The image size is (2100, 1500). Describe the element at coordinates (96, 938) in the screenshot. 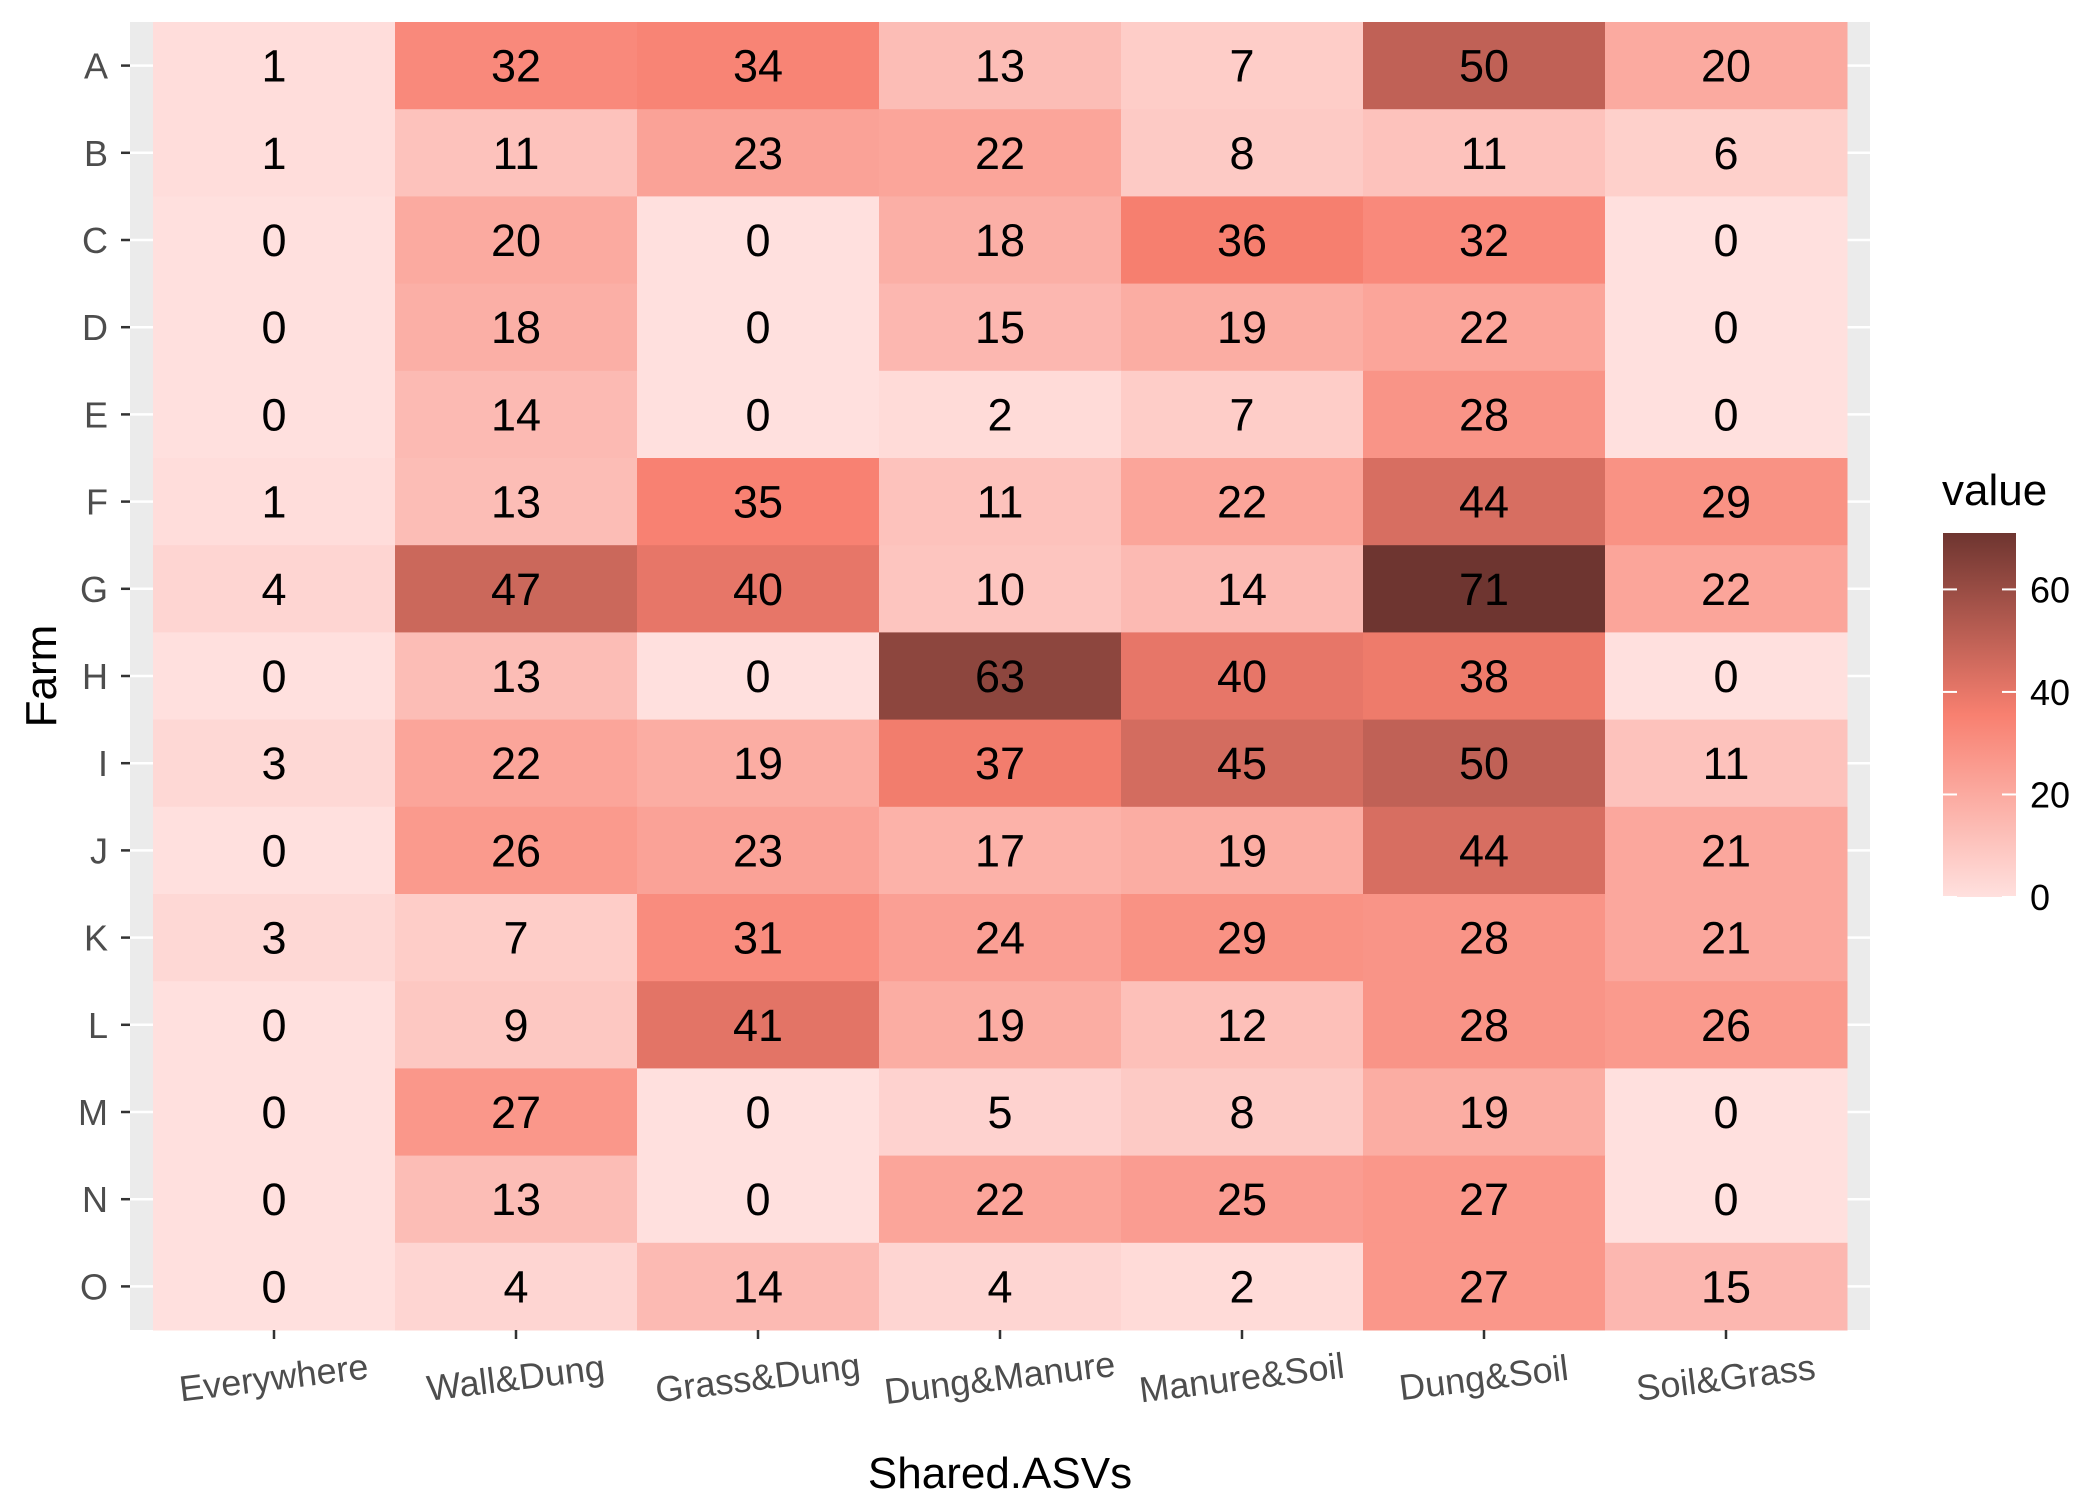

I see `y-tick-label: K` at that location.